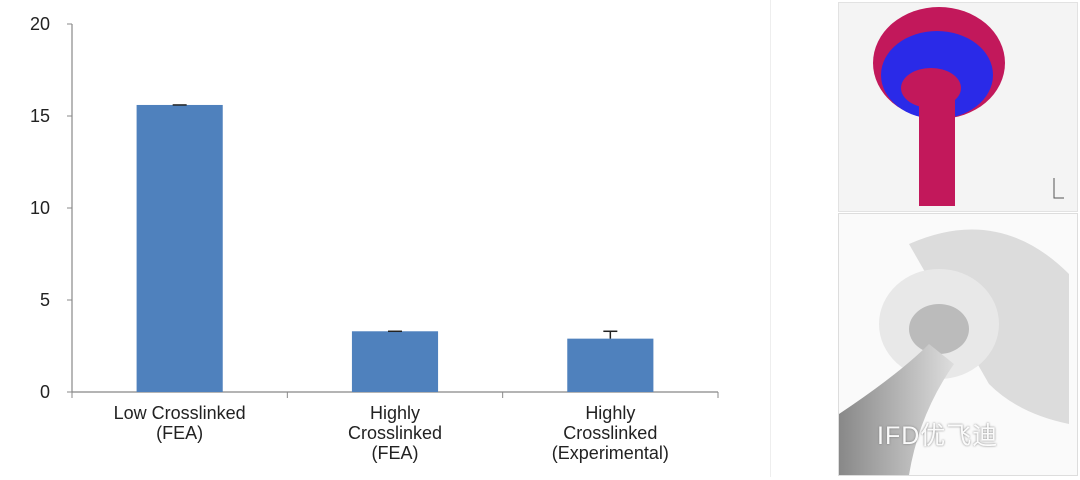 This screenshot has height=480, width=1080. I want to click on y-tick-label: 10, so click(40, 208).